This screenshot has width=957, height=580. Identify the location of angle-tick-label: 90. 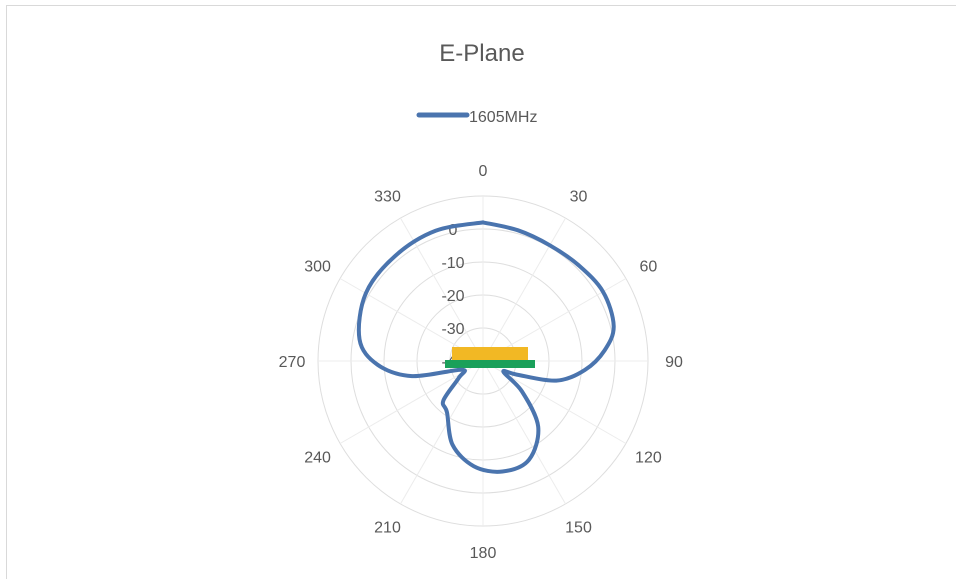
(674, 362).